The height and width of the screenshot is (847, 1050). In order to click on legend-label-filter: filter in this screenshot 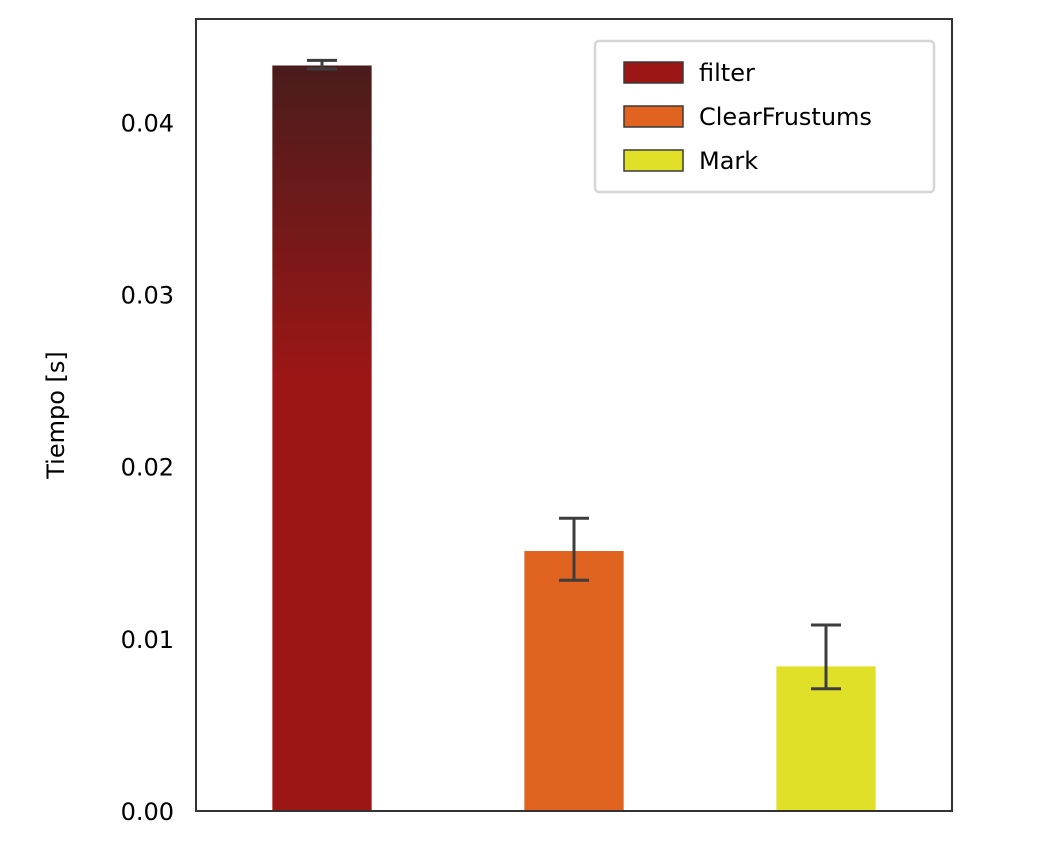, I will do `click(727, 73)`.